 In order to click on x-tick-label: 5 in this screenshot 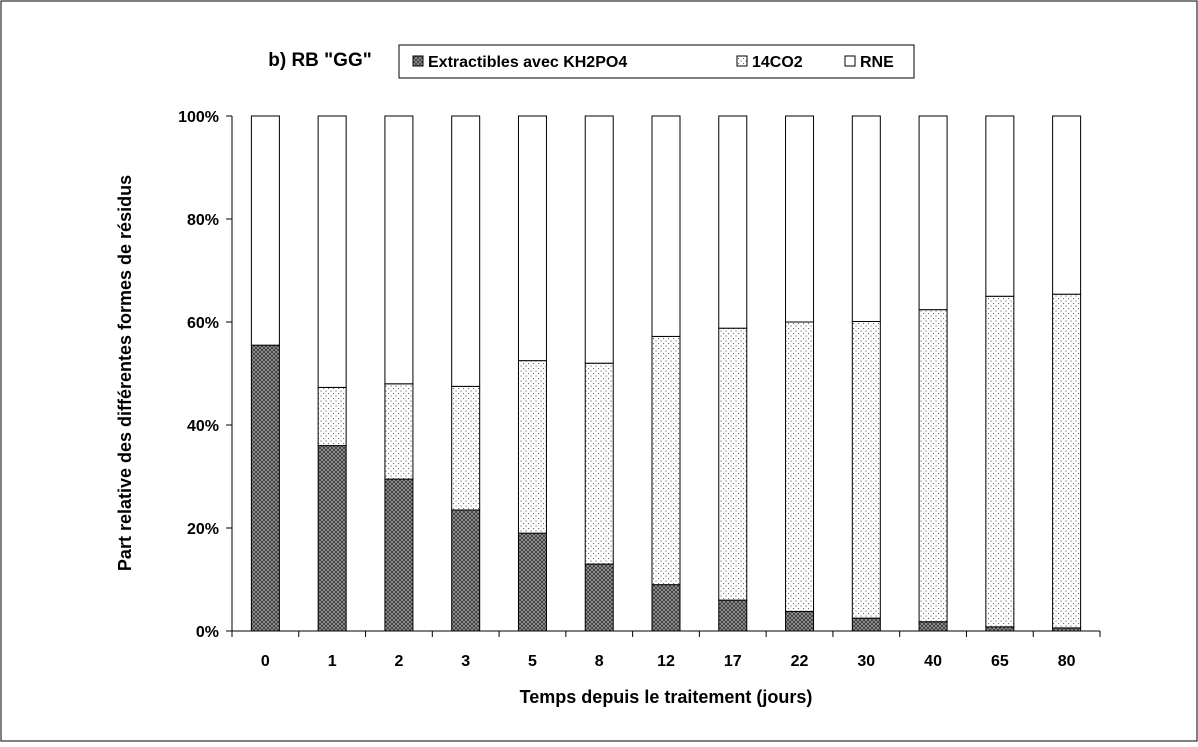, I will do `click(532, 661)`.